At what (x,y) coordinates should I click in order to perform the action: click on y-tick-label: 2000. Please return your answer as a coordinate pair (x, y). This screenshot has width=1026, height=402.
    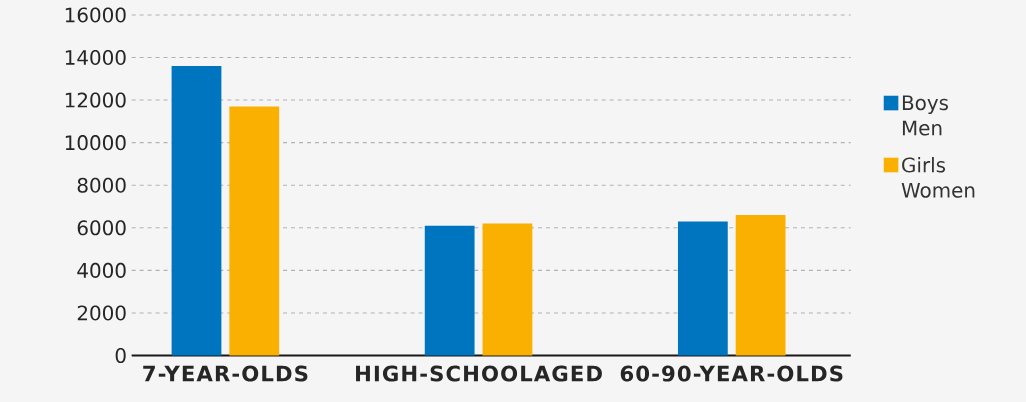
    Looking at the image, I should click on (101, 313).